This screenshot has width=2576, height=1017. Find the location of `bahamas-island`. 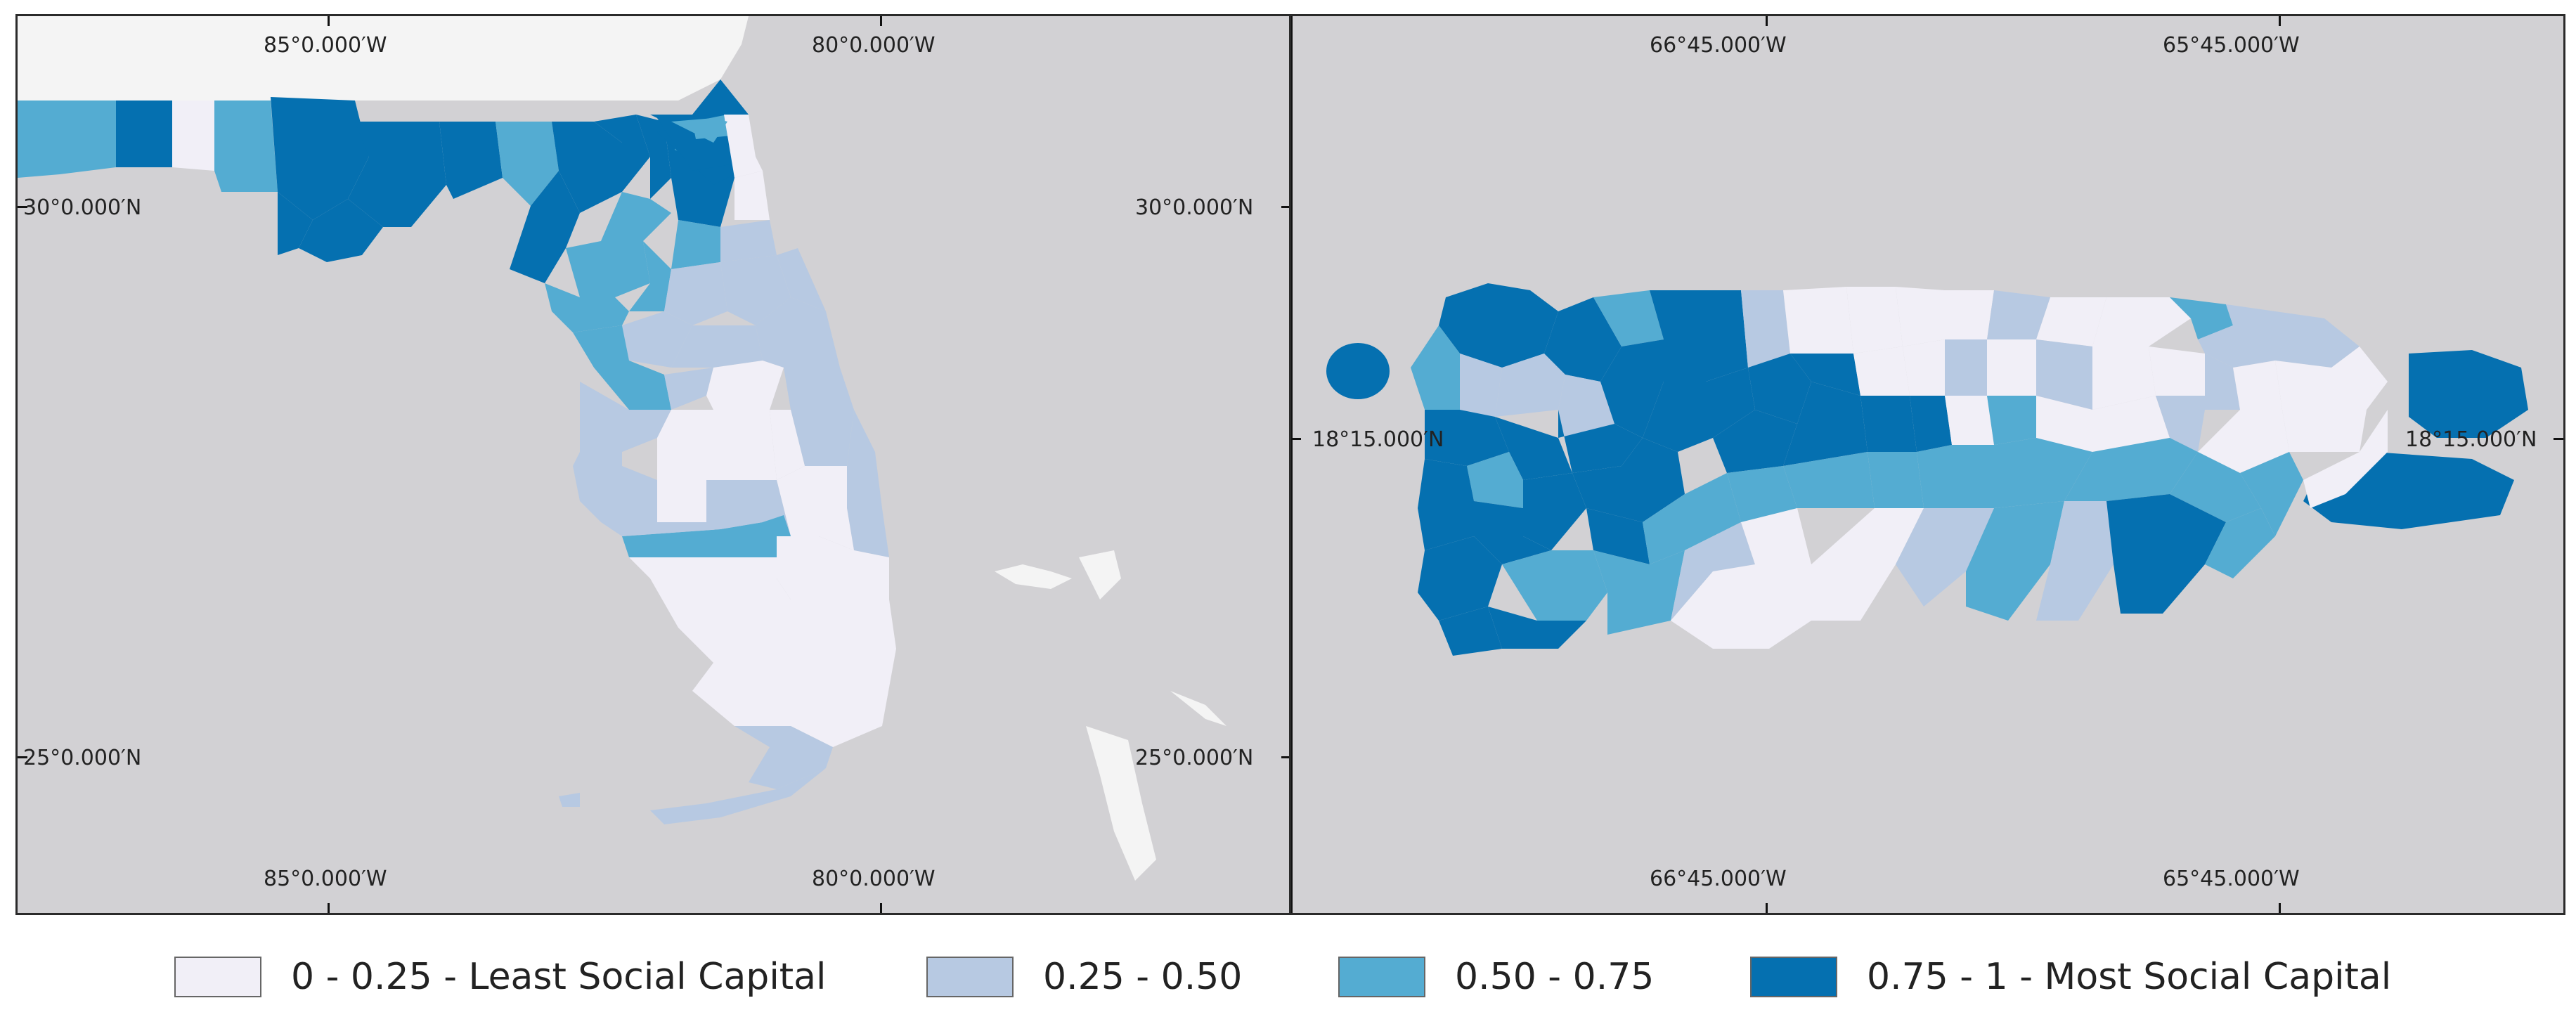

bahamas-island is located at coordinates (1033, 577).